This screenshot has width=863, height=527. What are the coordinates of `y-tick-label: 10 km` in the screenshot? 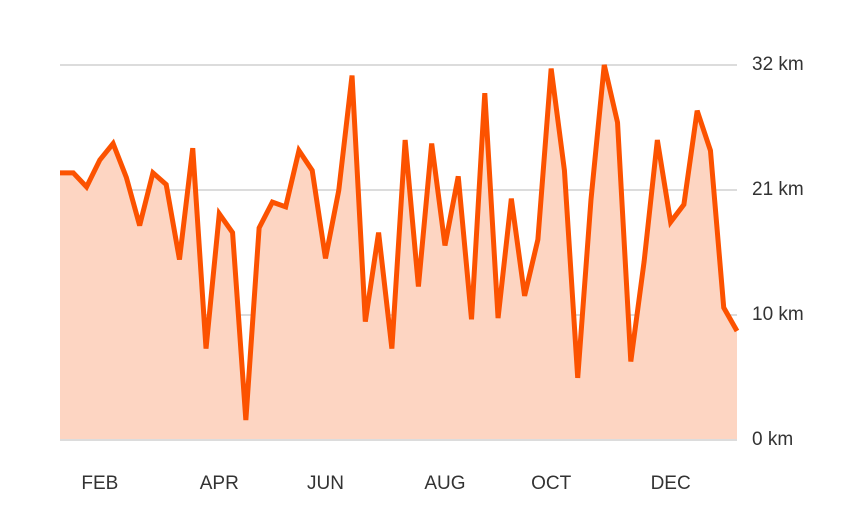 It's located at (778, 314).